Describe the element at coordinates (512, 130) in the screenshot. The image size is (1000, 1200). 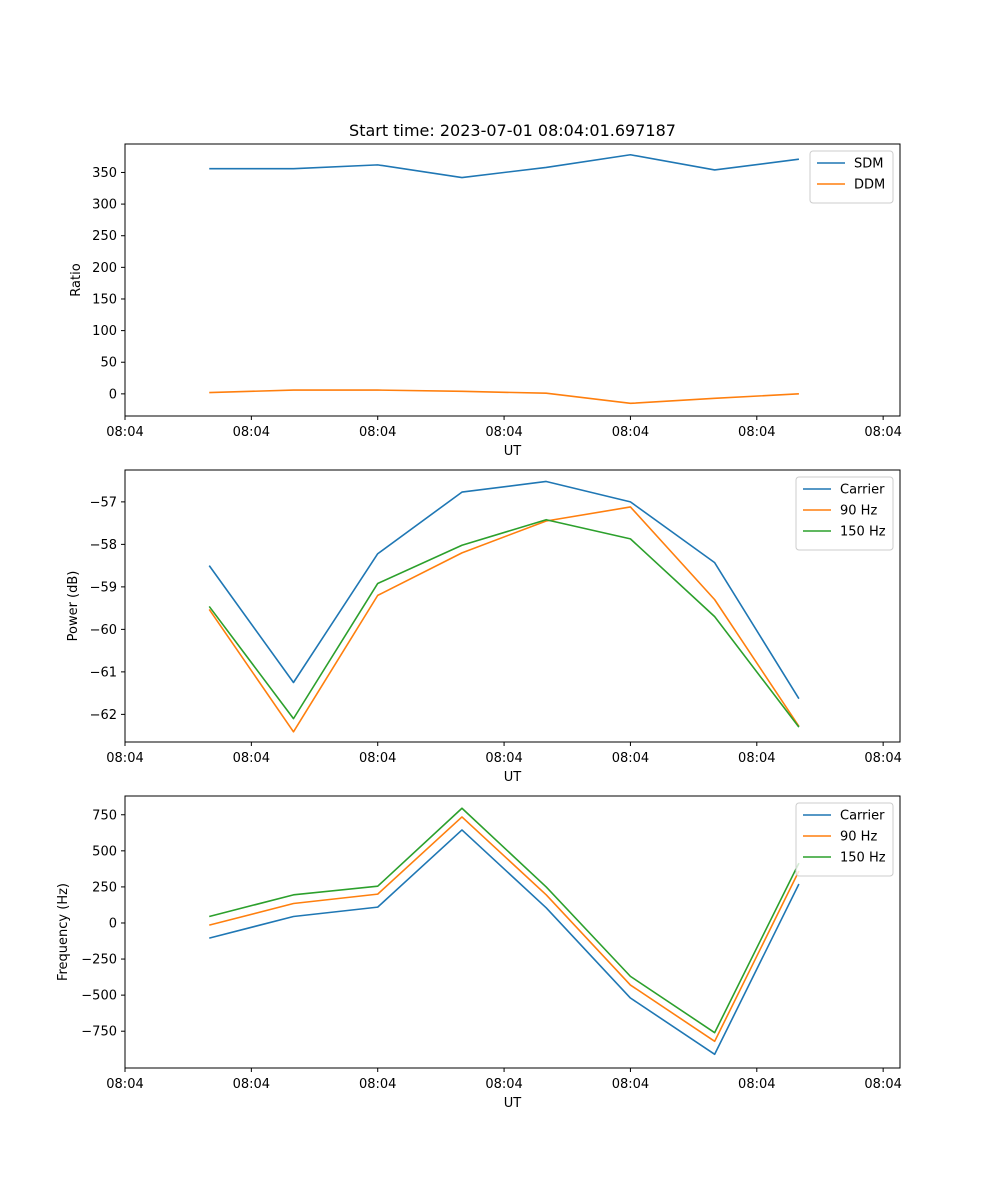
I see `figure-title: Start time: 2023-07-01 08:04:01.697187` at that location.